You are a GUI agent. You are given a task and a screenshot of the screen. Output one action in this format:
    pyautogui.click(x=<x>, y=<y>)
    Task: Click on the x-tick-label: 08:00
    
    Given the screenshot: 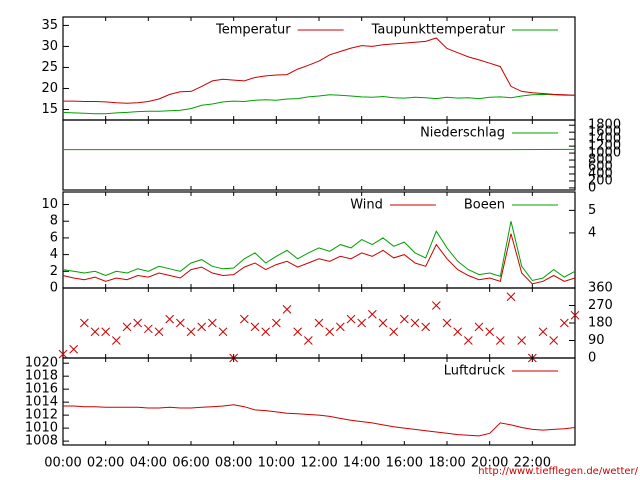 What is the action you would take?
    pyautogui.click(x=233, y=463)
    